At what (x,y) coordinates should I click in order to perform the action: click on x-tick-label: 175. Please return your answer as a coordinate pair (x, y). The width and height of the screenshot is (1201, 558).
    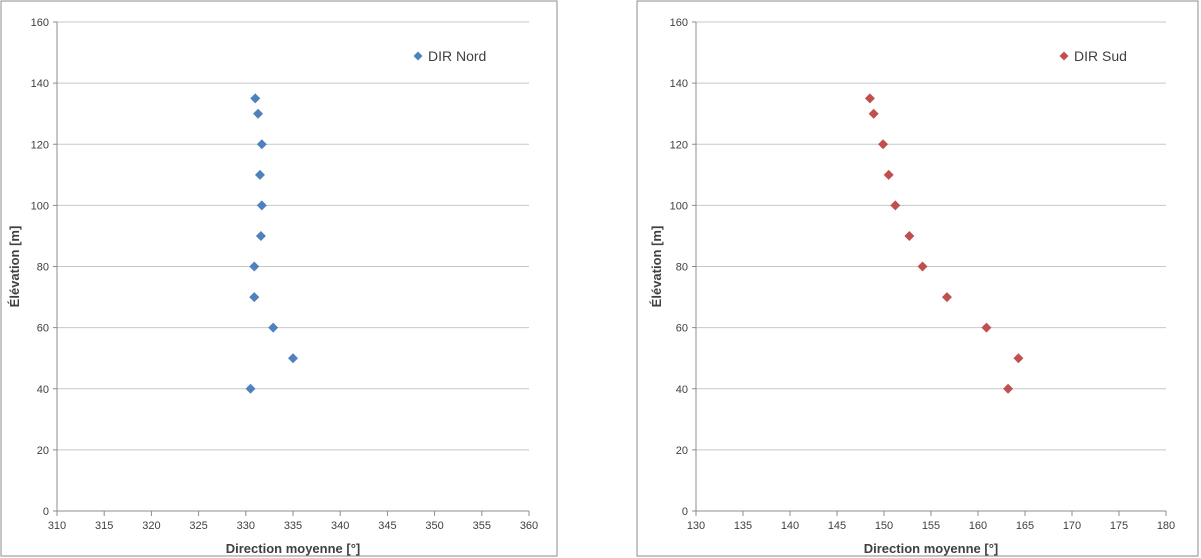
    Looking at the image, I should click on (1119, 526).